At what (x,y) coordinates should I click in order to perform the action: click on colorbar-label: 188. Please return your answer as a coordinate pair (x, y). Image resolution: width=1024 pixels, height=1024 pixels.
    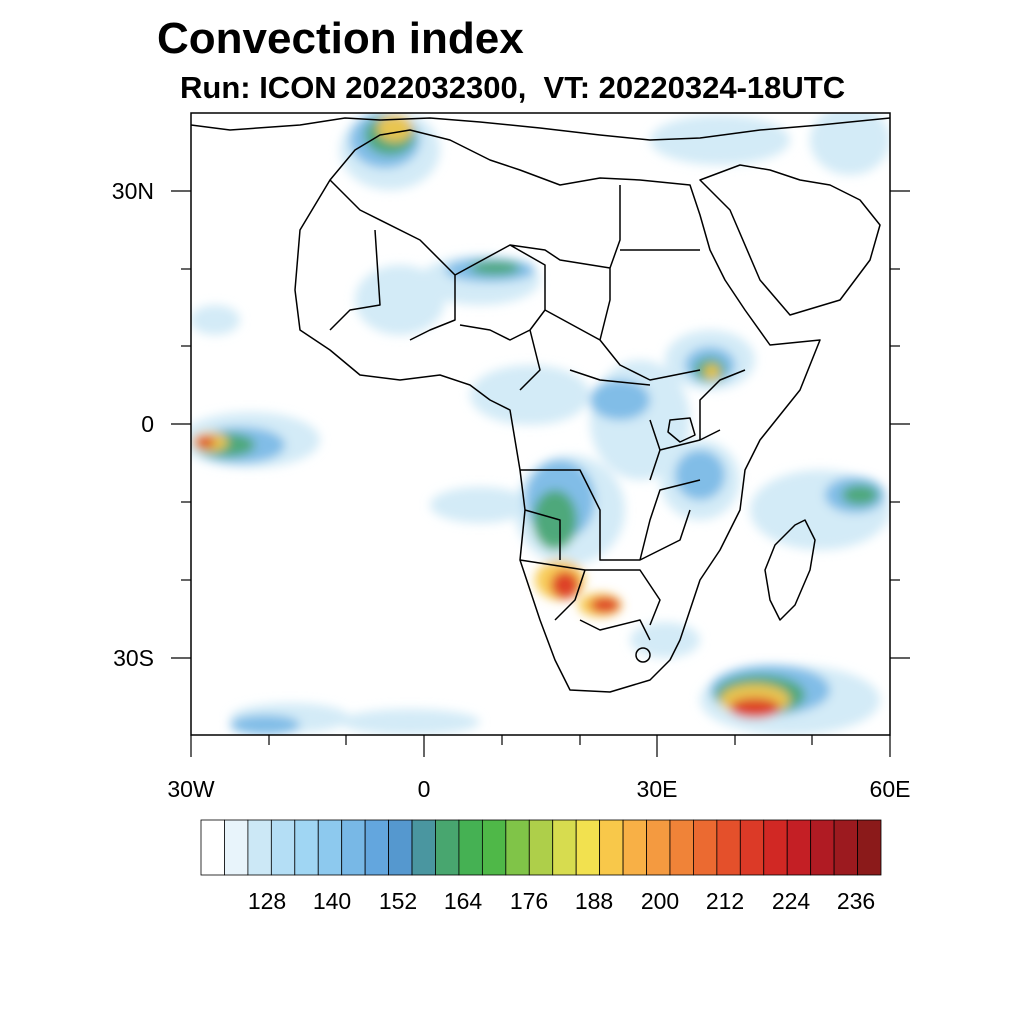
    Looking at the image, I should click on (594, 901).